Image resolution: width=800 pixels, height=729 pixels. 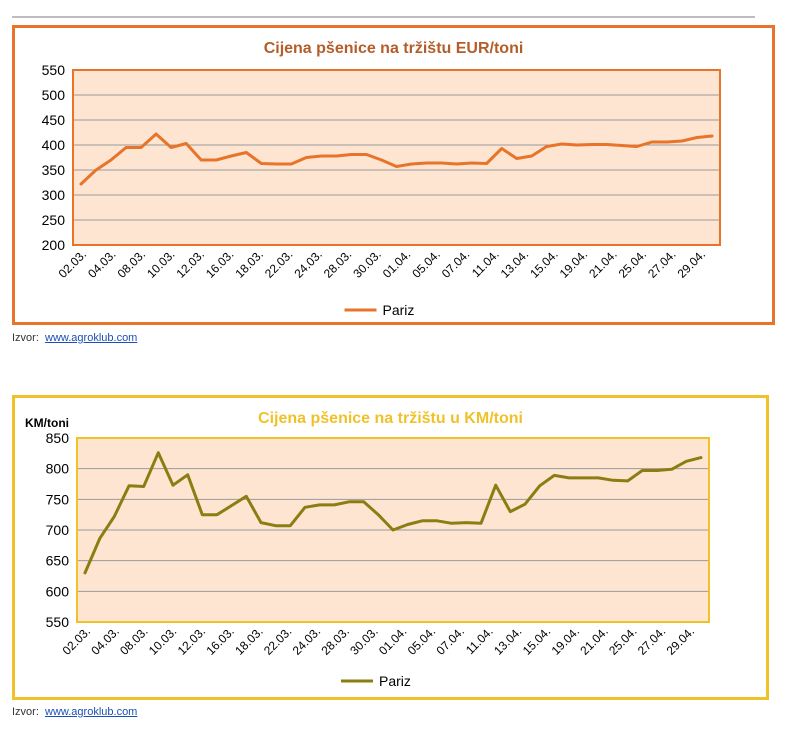 I want to click on chart-title: Cijena pšenice na tržištu u KM/toni, so click(x=390, y=418).